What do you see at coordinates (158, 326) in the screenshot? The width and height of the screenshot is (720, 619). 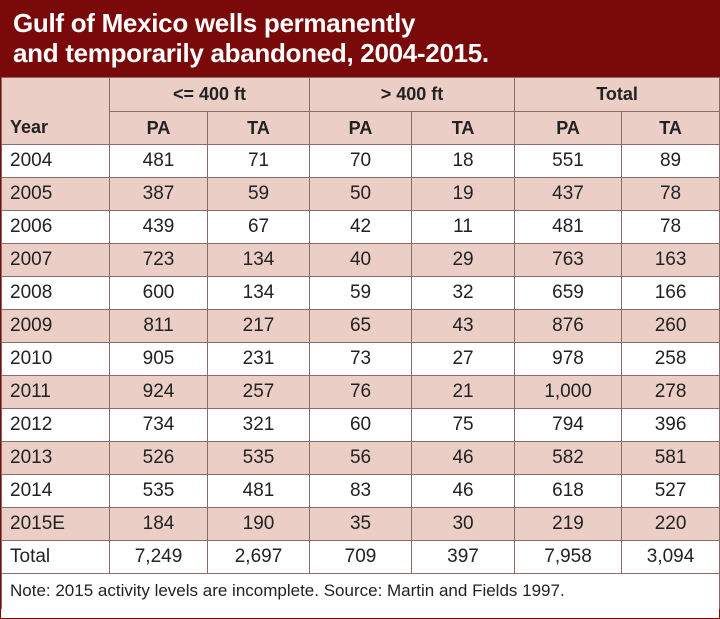 I see `cell-shallow-pa: 811` at bounding box center [158, 326].